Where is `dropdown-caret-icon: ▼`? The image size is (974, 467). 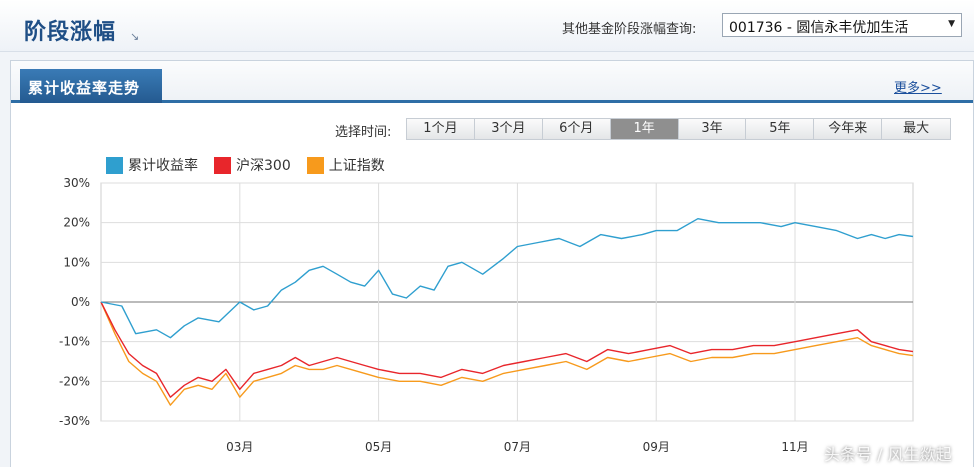 dropdown-caret-icon: ▼ is located at coordinates (951, 24).